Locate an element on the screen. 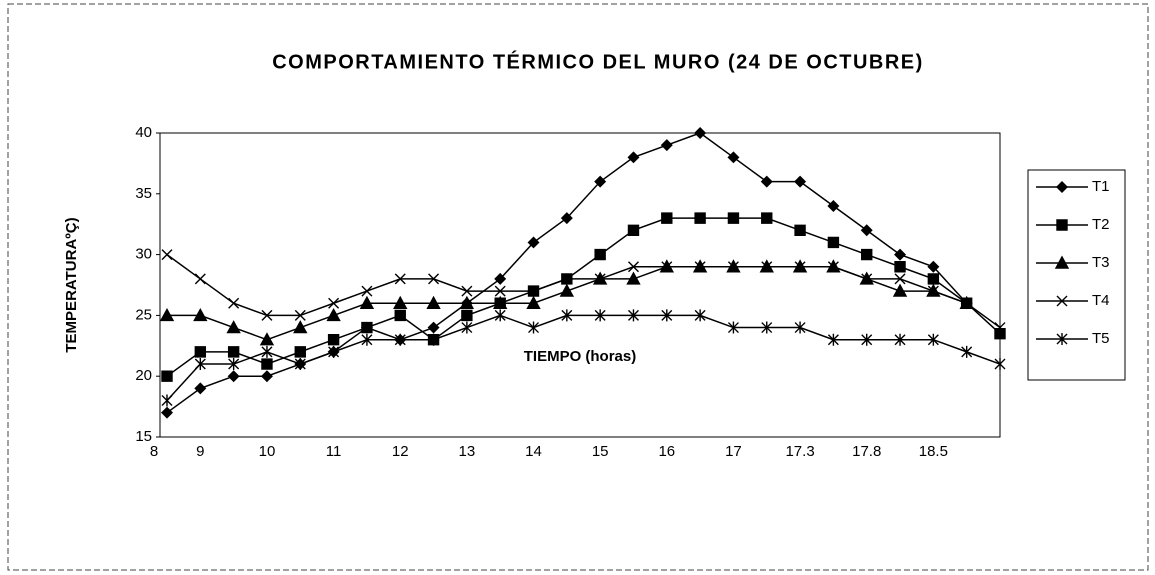 This screenshot has width=1155, height=575. legend is located at coordinates (1076, 275).